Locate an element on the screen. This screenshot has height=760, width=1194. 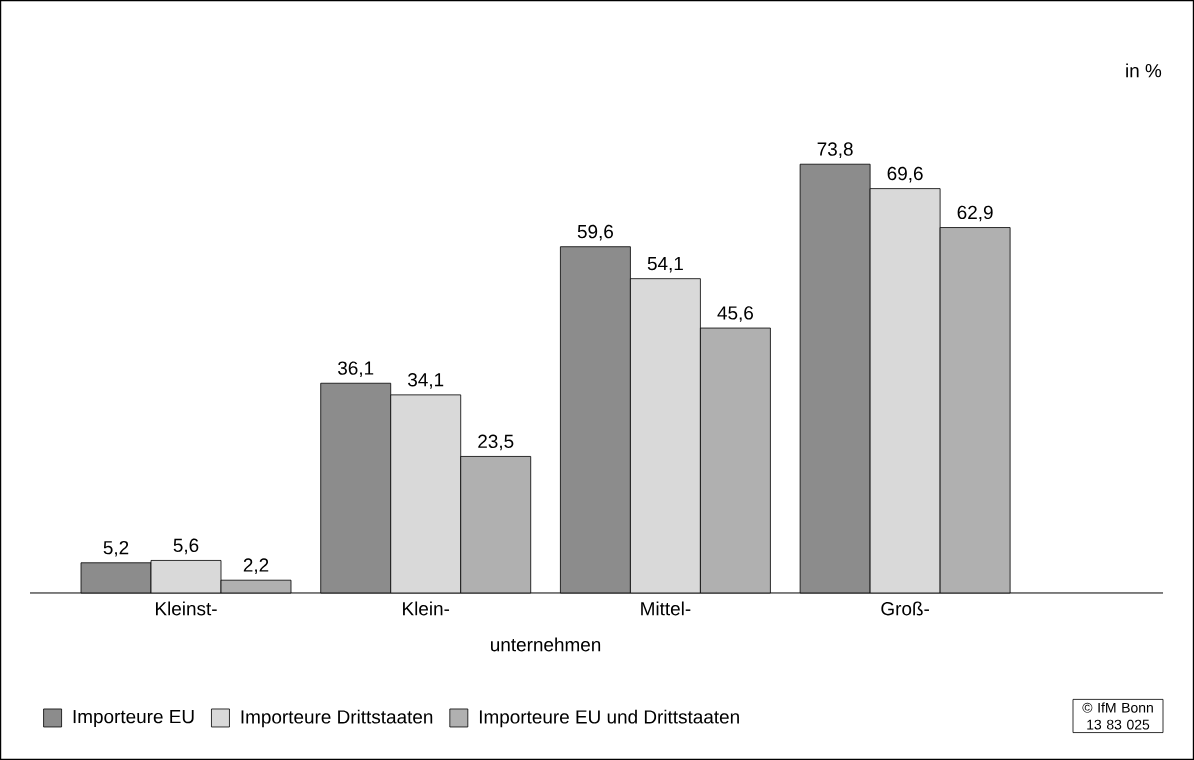
data-label: 5,2 is located at coordinates (116, 548).